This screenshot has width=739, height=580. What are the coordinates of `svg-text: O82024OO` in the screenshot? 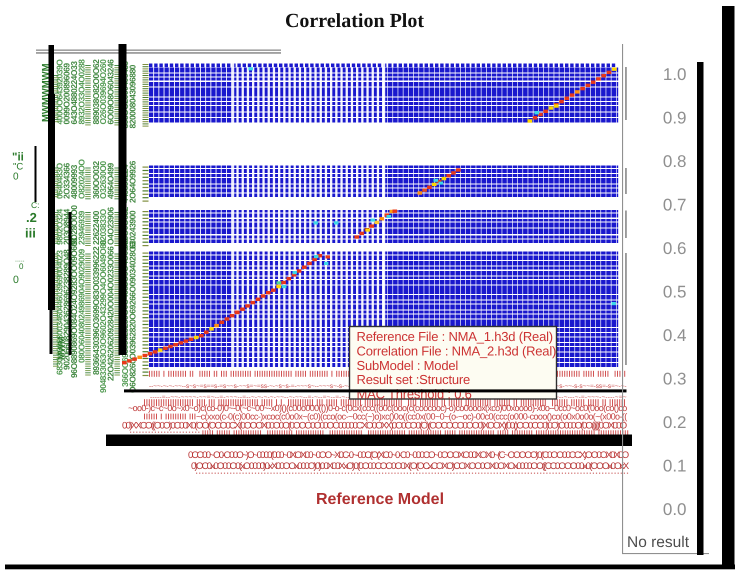 It's located at (81, 179).